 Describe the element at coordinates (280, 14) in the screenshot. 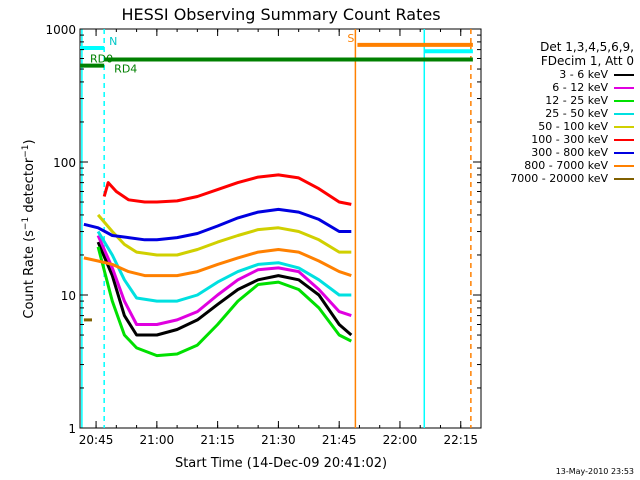

I see `chart-title: HESSI Observing Summary Count Rates` at that location.